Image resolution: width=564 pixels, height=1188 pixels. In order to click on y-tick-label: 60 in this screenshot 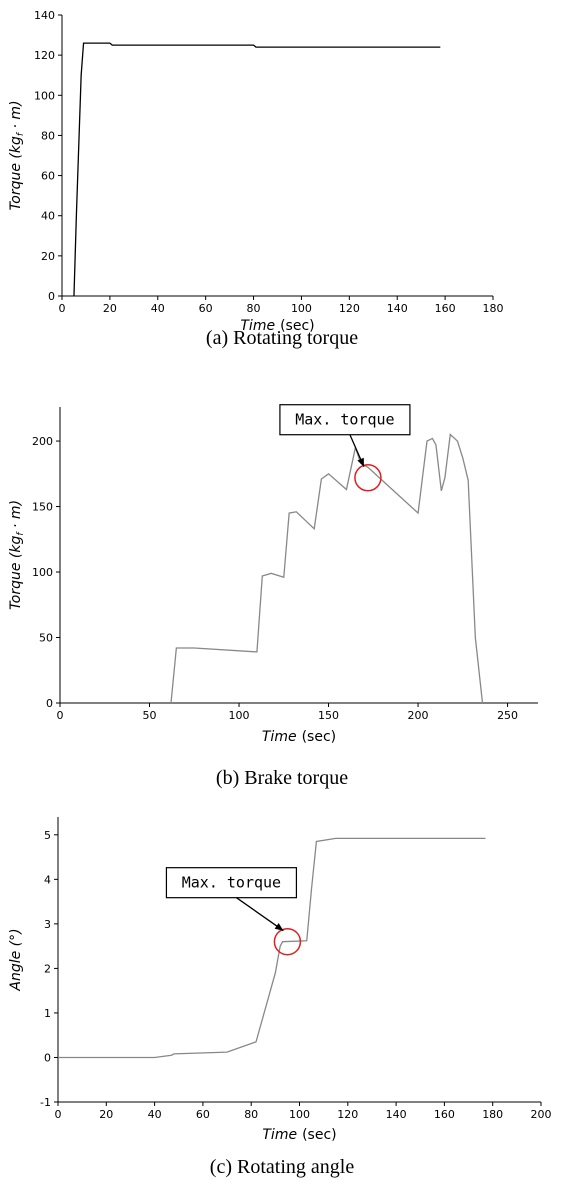, I will do `click(48, 176)`.